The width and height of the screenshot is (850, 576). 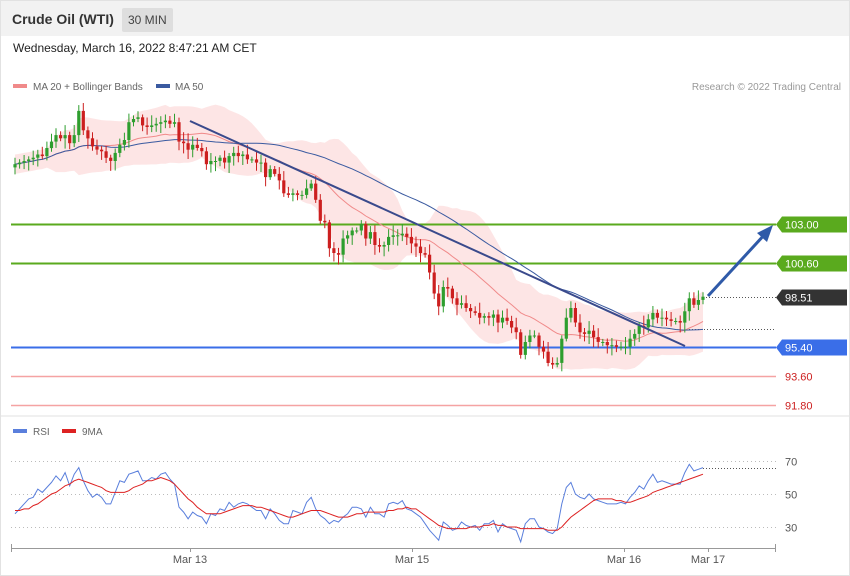 What do you see at coordinates (92, 432) in the screenshot?
I see `legend-9ma-label: 9MA` at bounding box center [92, 432].